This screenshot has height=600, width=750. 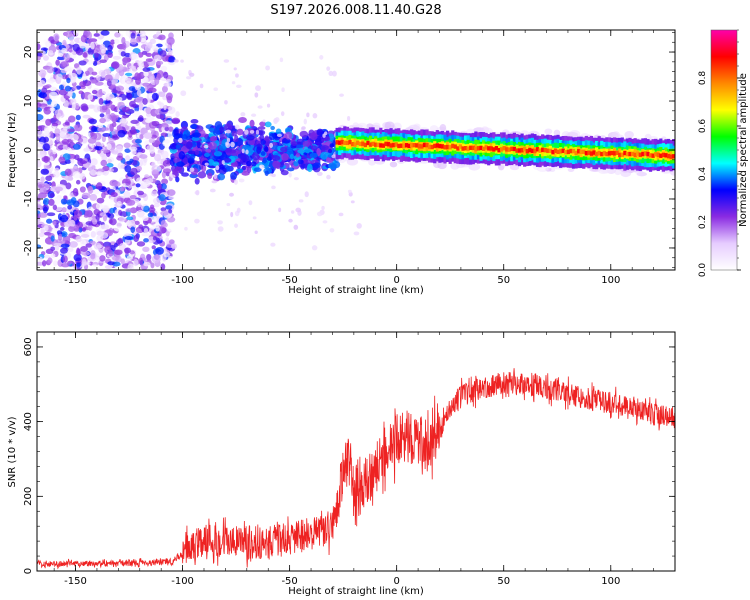 What do you see at coordinates (28, 248) in the screenshot?
I see `y-tick-label: -20` at bounding box center [28, 248].